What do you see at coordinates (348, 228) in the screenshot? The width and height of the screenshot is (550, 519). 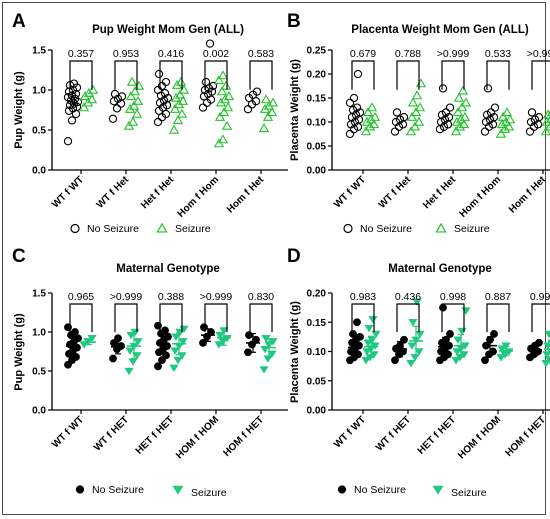 I see `legend-marker-no-seizure` at bounding box center [348, 228].